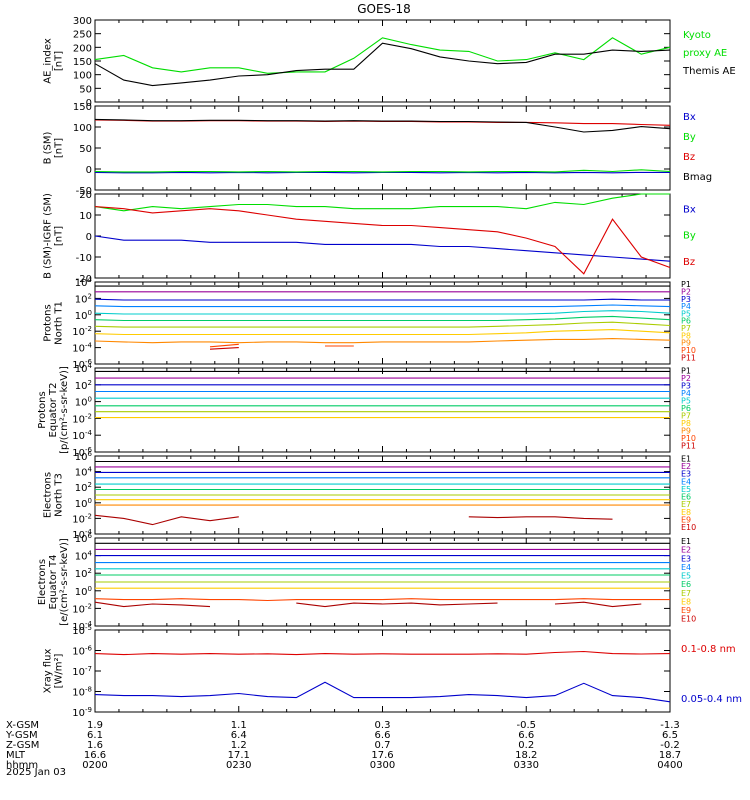 Image resolution: width=750 pixels, height=800 pixels. What do you see at coordinates (82, 630) in the screenshot?
I see `y-tick-label: 10-5` at bounding box center [82, 630].